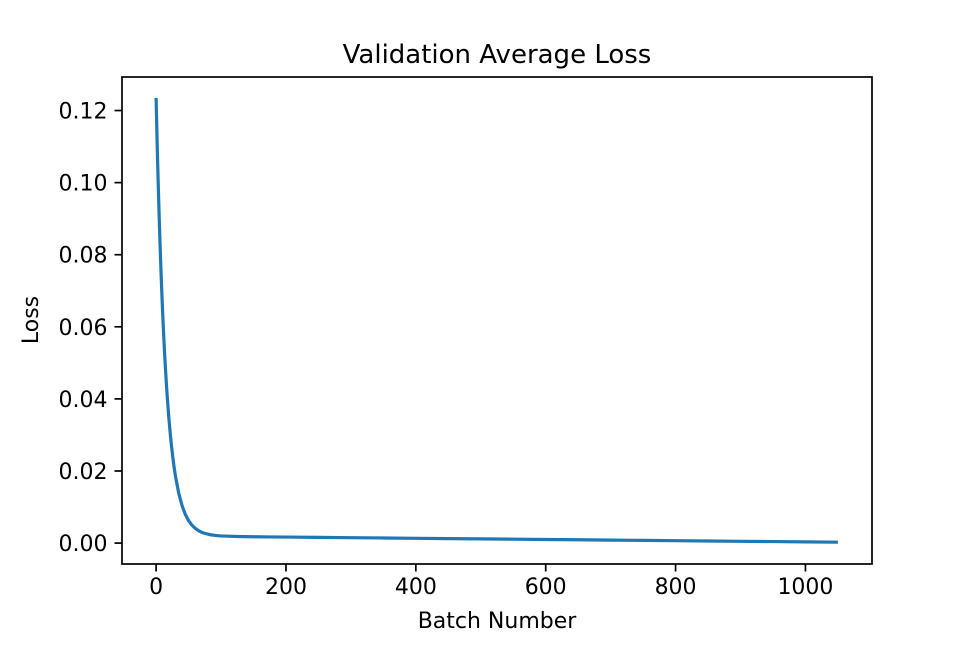  Describe the element at coordinates (83, 184) in the screenshot. I see `y-tick-label: 0.10` at that location.